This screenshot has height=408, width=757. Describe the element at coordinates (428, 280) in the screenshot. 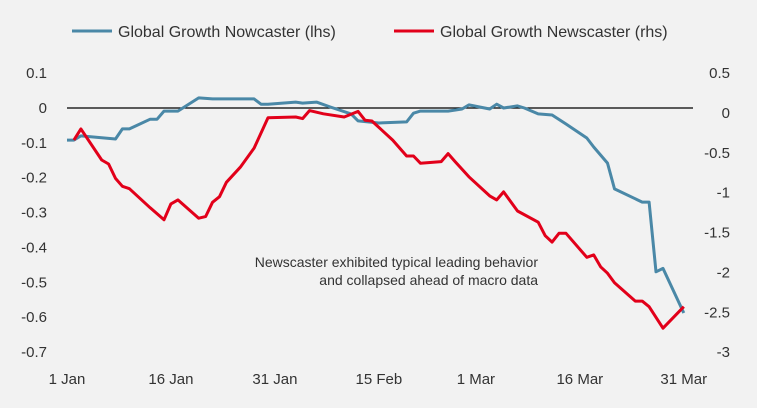

I see `annotation-line-2: and collapsed ahead of macro data` at that location.